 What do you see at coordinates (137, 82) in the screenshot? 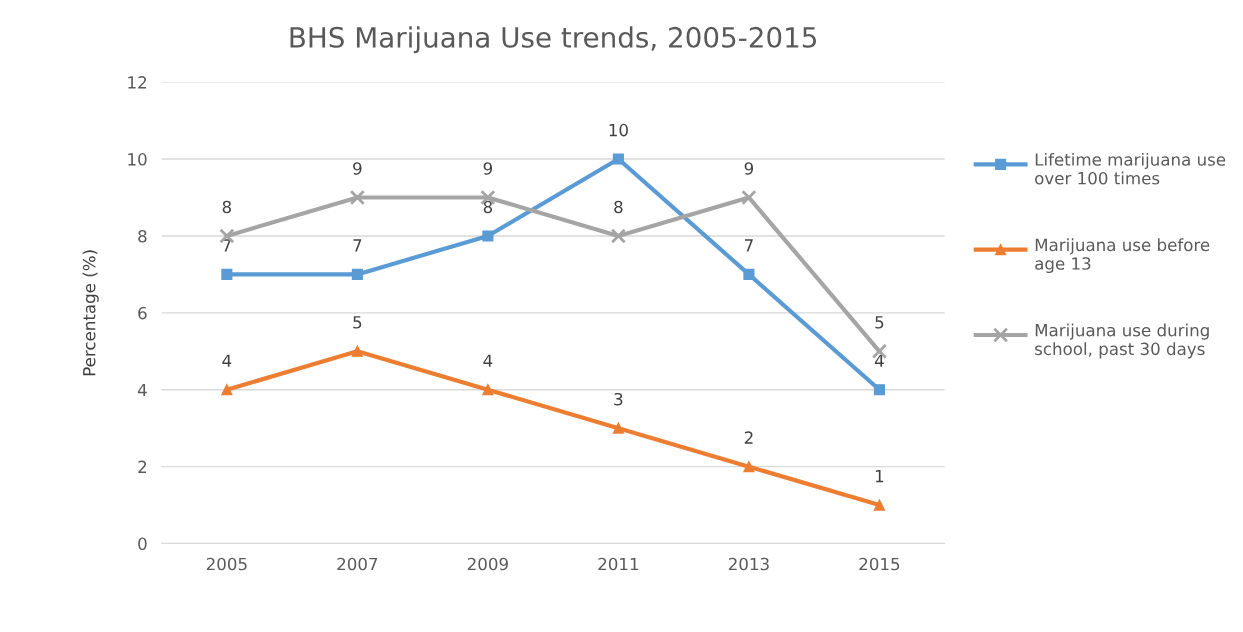
I see `y-tick-label: 12` at bounding box center [137, 82].